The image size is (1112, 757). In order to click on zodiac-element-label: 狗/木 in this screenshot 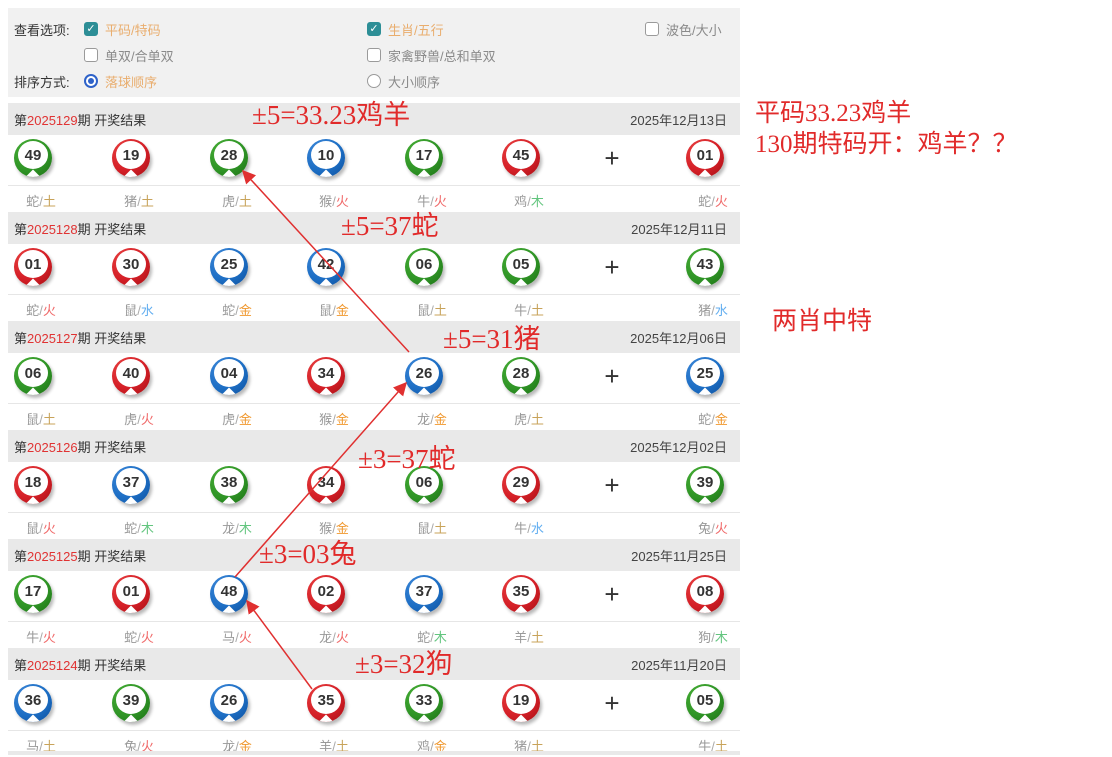, I will do `click(713, 637)`.